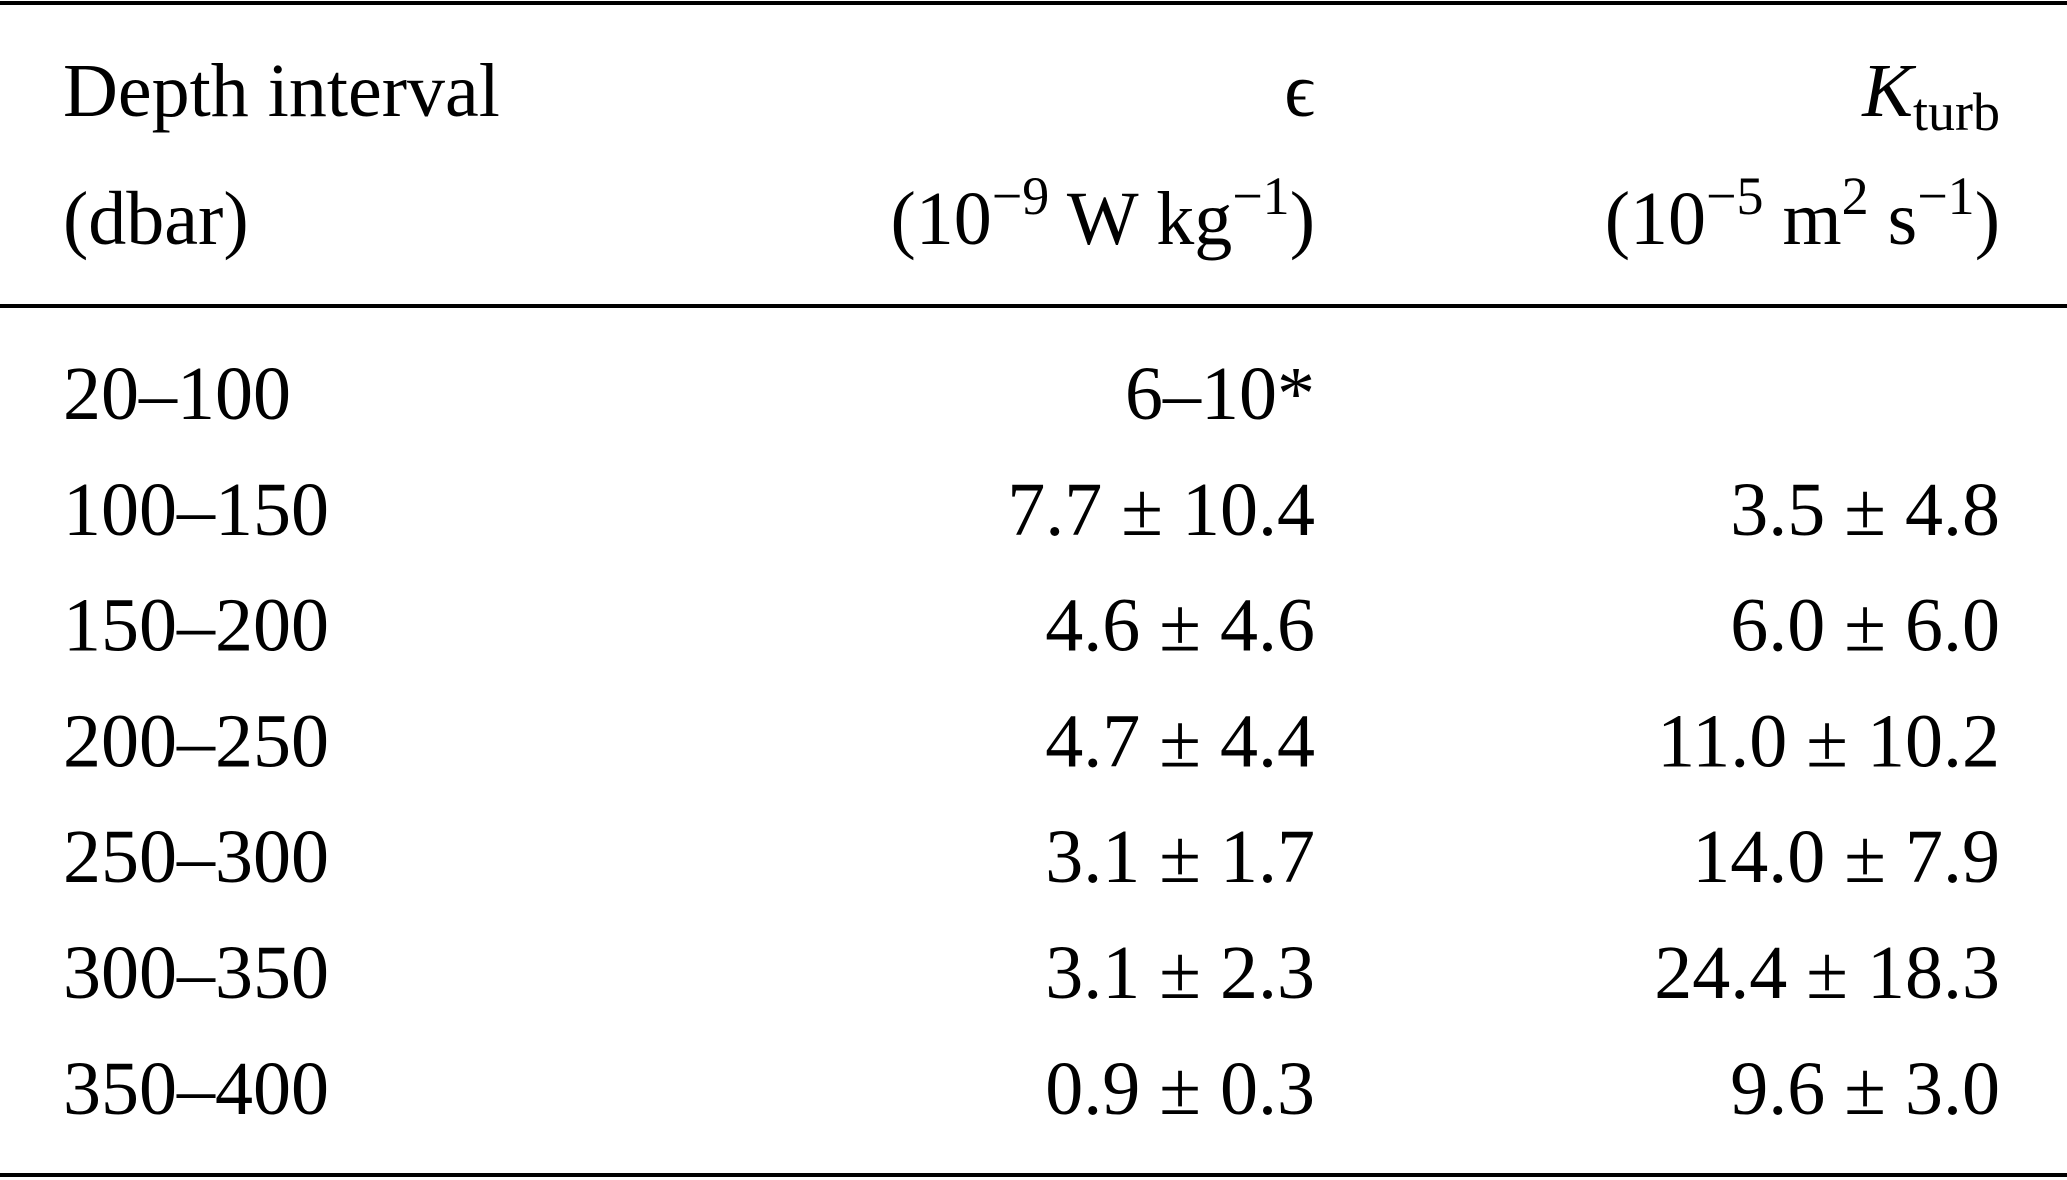 The width and height of the screenshot is (2067, 1180). I want to click on column-label: ϵ, so click(1299, 91).